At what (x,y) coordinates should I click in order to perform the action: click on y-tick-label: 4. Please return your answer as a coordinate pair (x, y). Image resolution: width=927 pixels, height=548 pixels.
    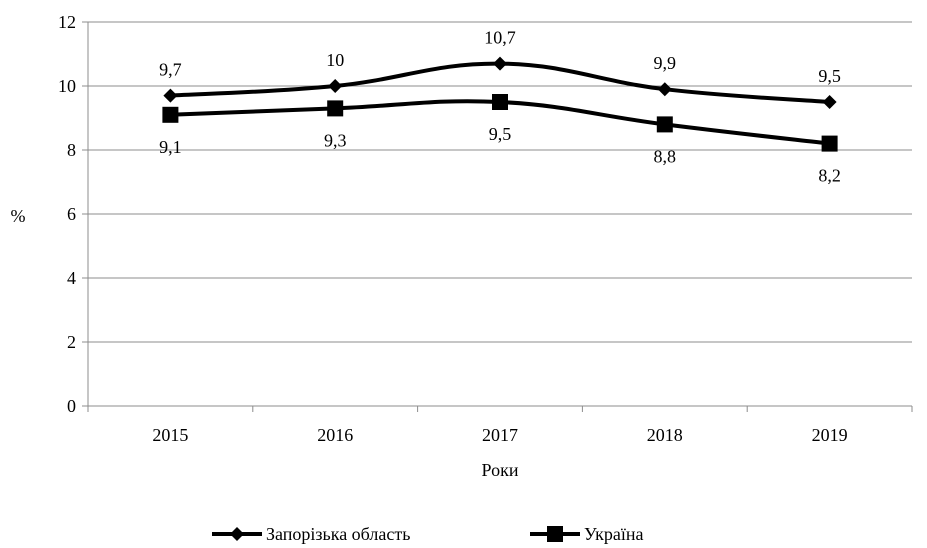
    Looking at the image, I should click on (71, 278).